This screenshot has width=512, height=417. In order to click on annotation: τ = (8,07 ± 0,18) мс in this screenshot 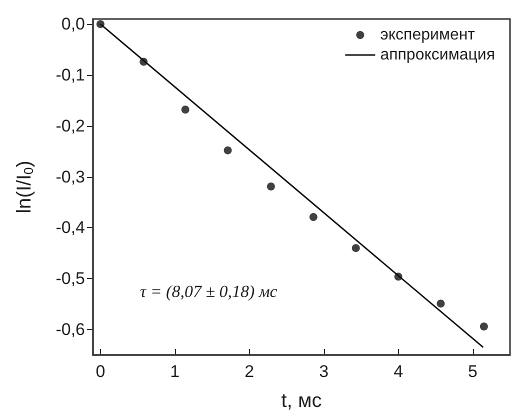, I will do `click(209, 291)`.